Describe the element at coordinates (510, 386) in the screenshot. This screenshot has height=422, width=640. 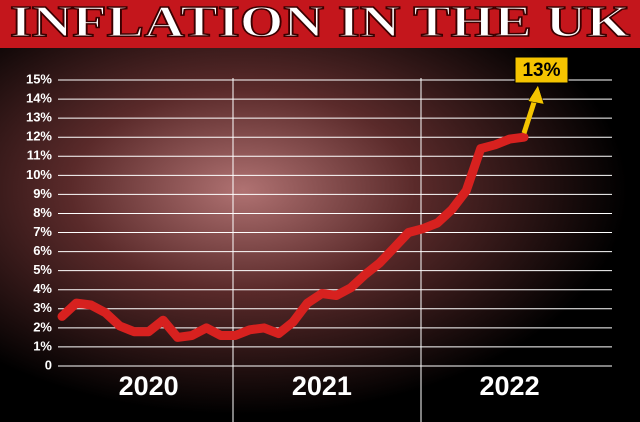
I see `x-tick-label: 2022` at that location.